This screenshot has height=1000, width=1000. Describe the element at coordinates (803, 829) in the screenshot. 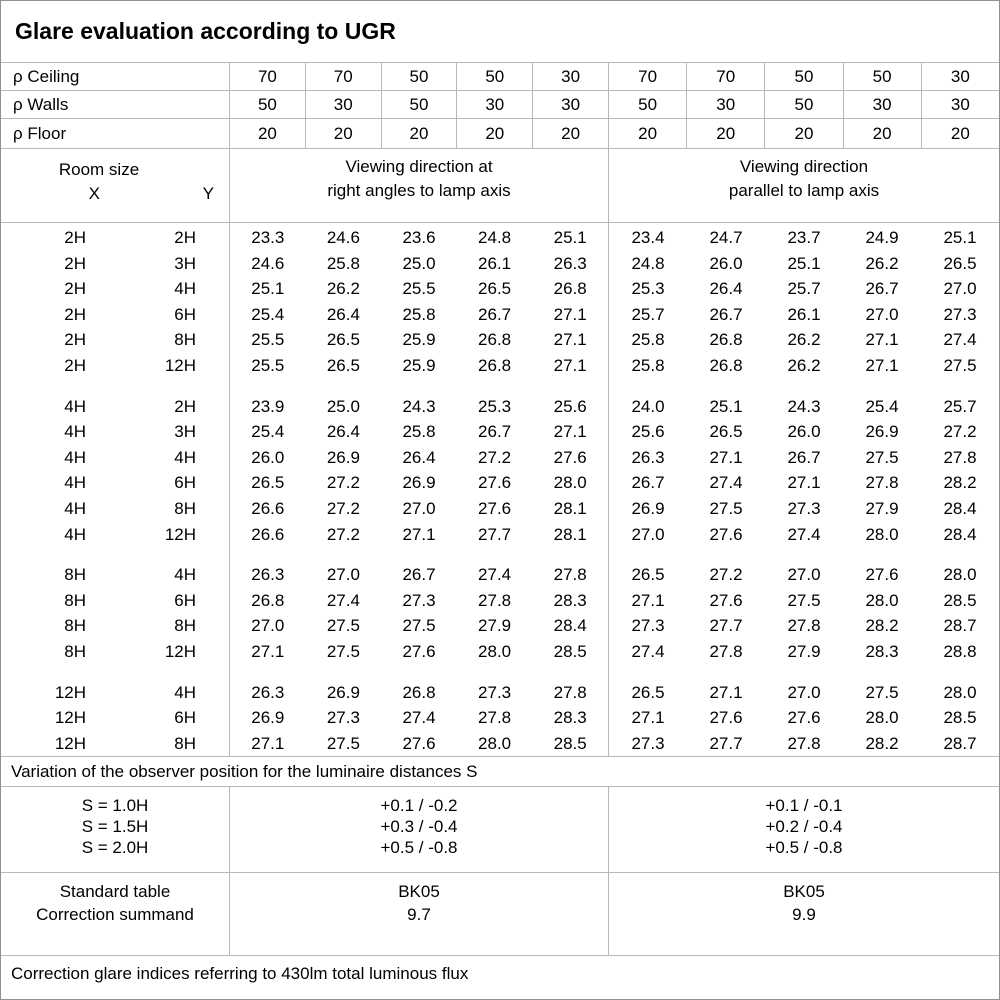

I see `s-values-parallel-cell: +0.1 / -0.1 +0.2 / -0.4 +0.5 / -0.8` at that location.